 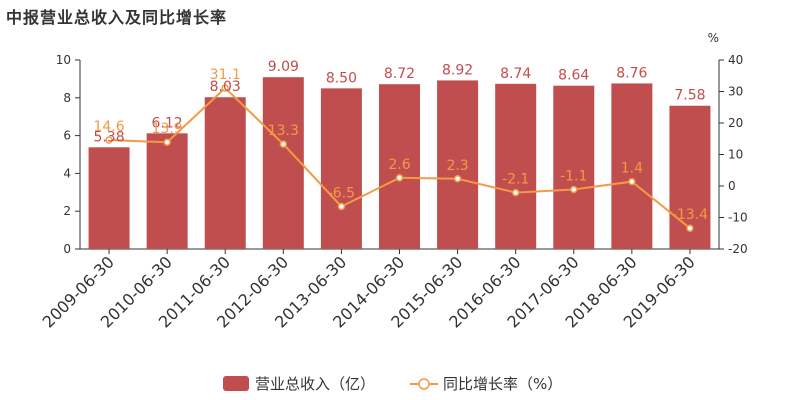 I want to click on right-tick-label: -10, so click(x=738, y=218).